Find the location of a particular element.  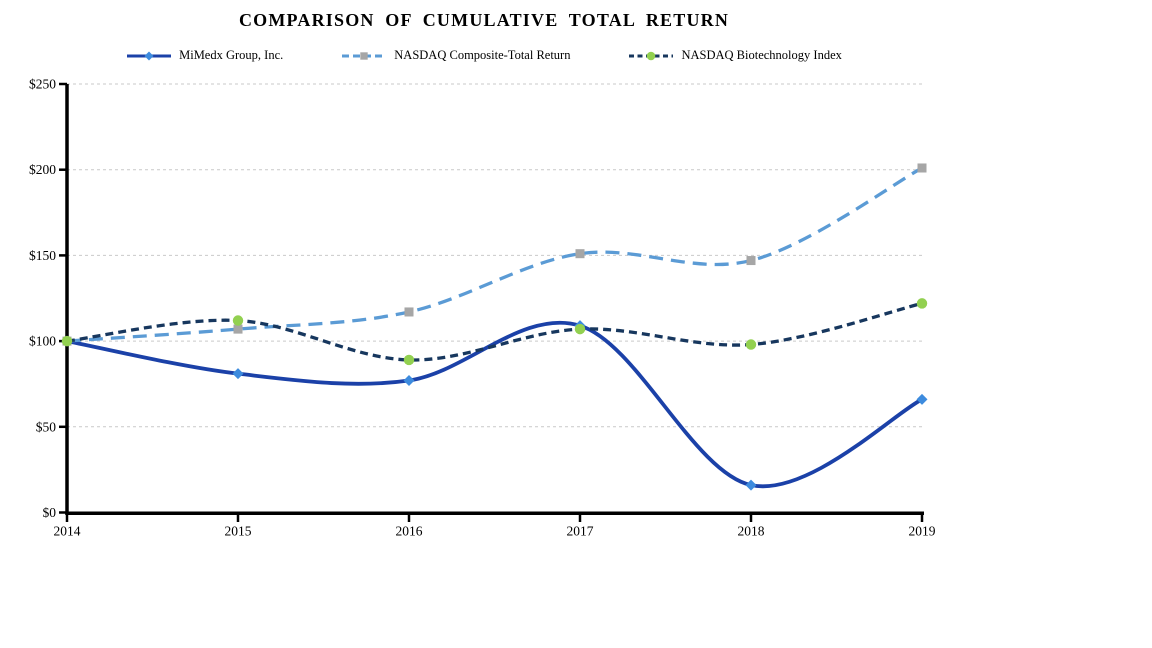

y-tick-label: $0 is located at coordinates (50, 512).